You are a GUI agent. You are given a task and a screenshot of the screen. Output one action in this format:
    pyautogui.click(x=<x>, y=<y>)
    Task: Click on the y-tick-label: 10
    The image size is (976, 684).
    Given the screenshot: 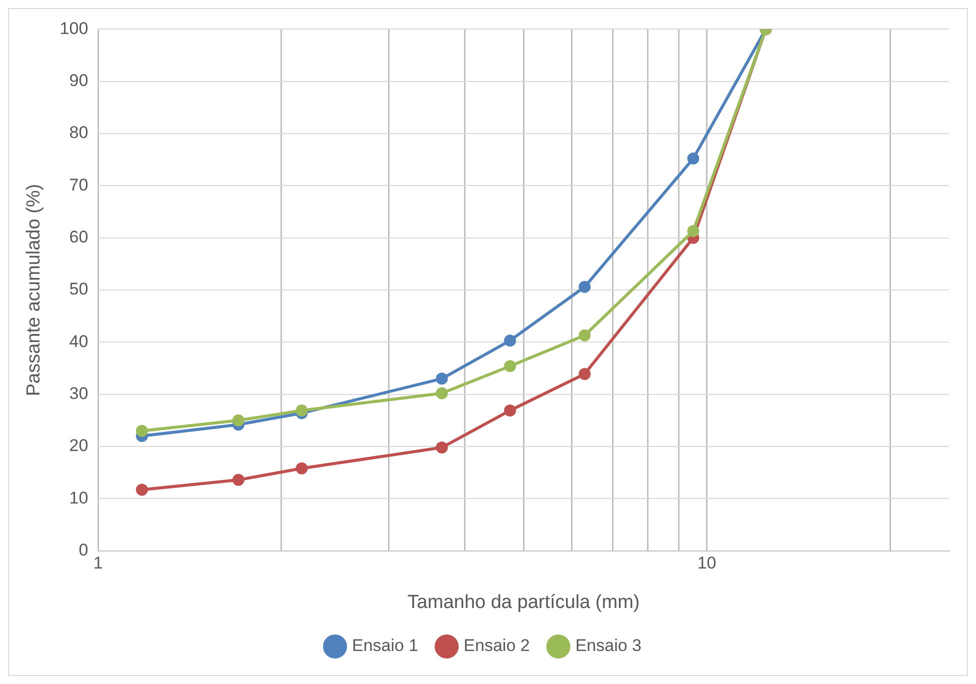 What is the action you would take?
    pyautogui.click(x=78, y=498)
    